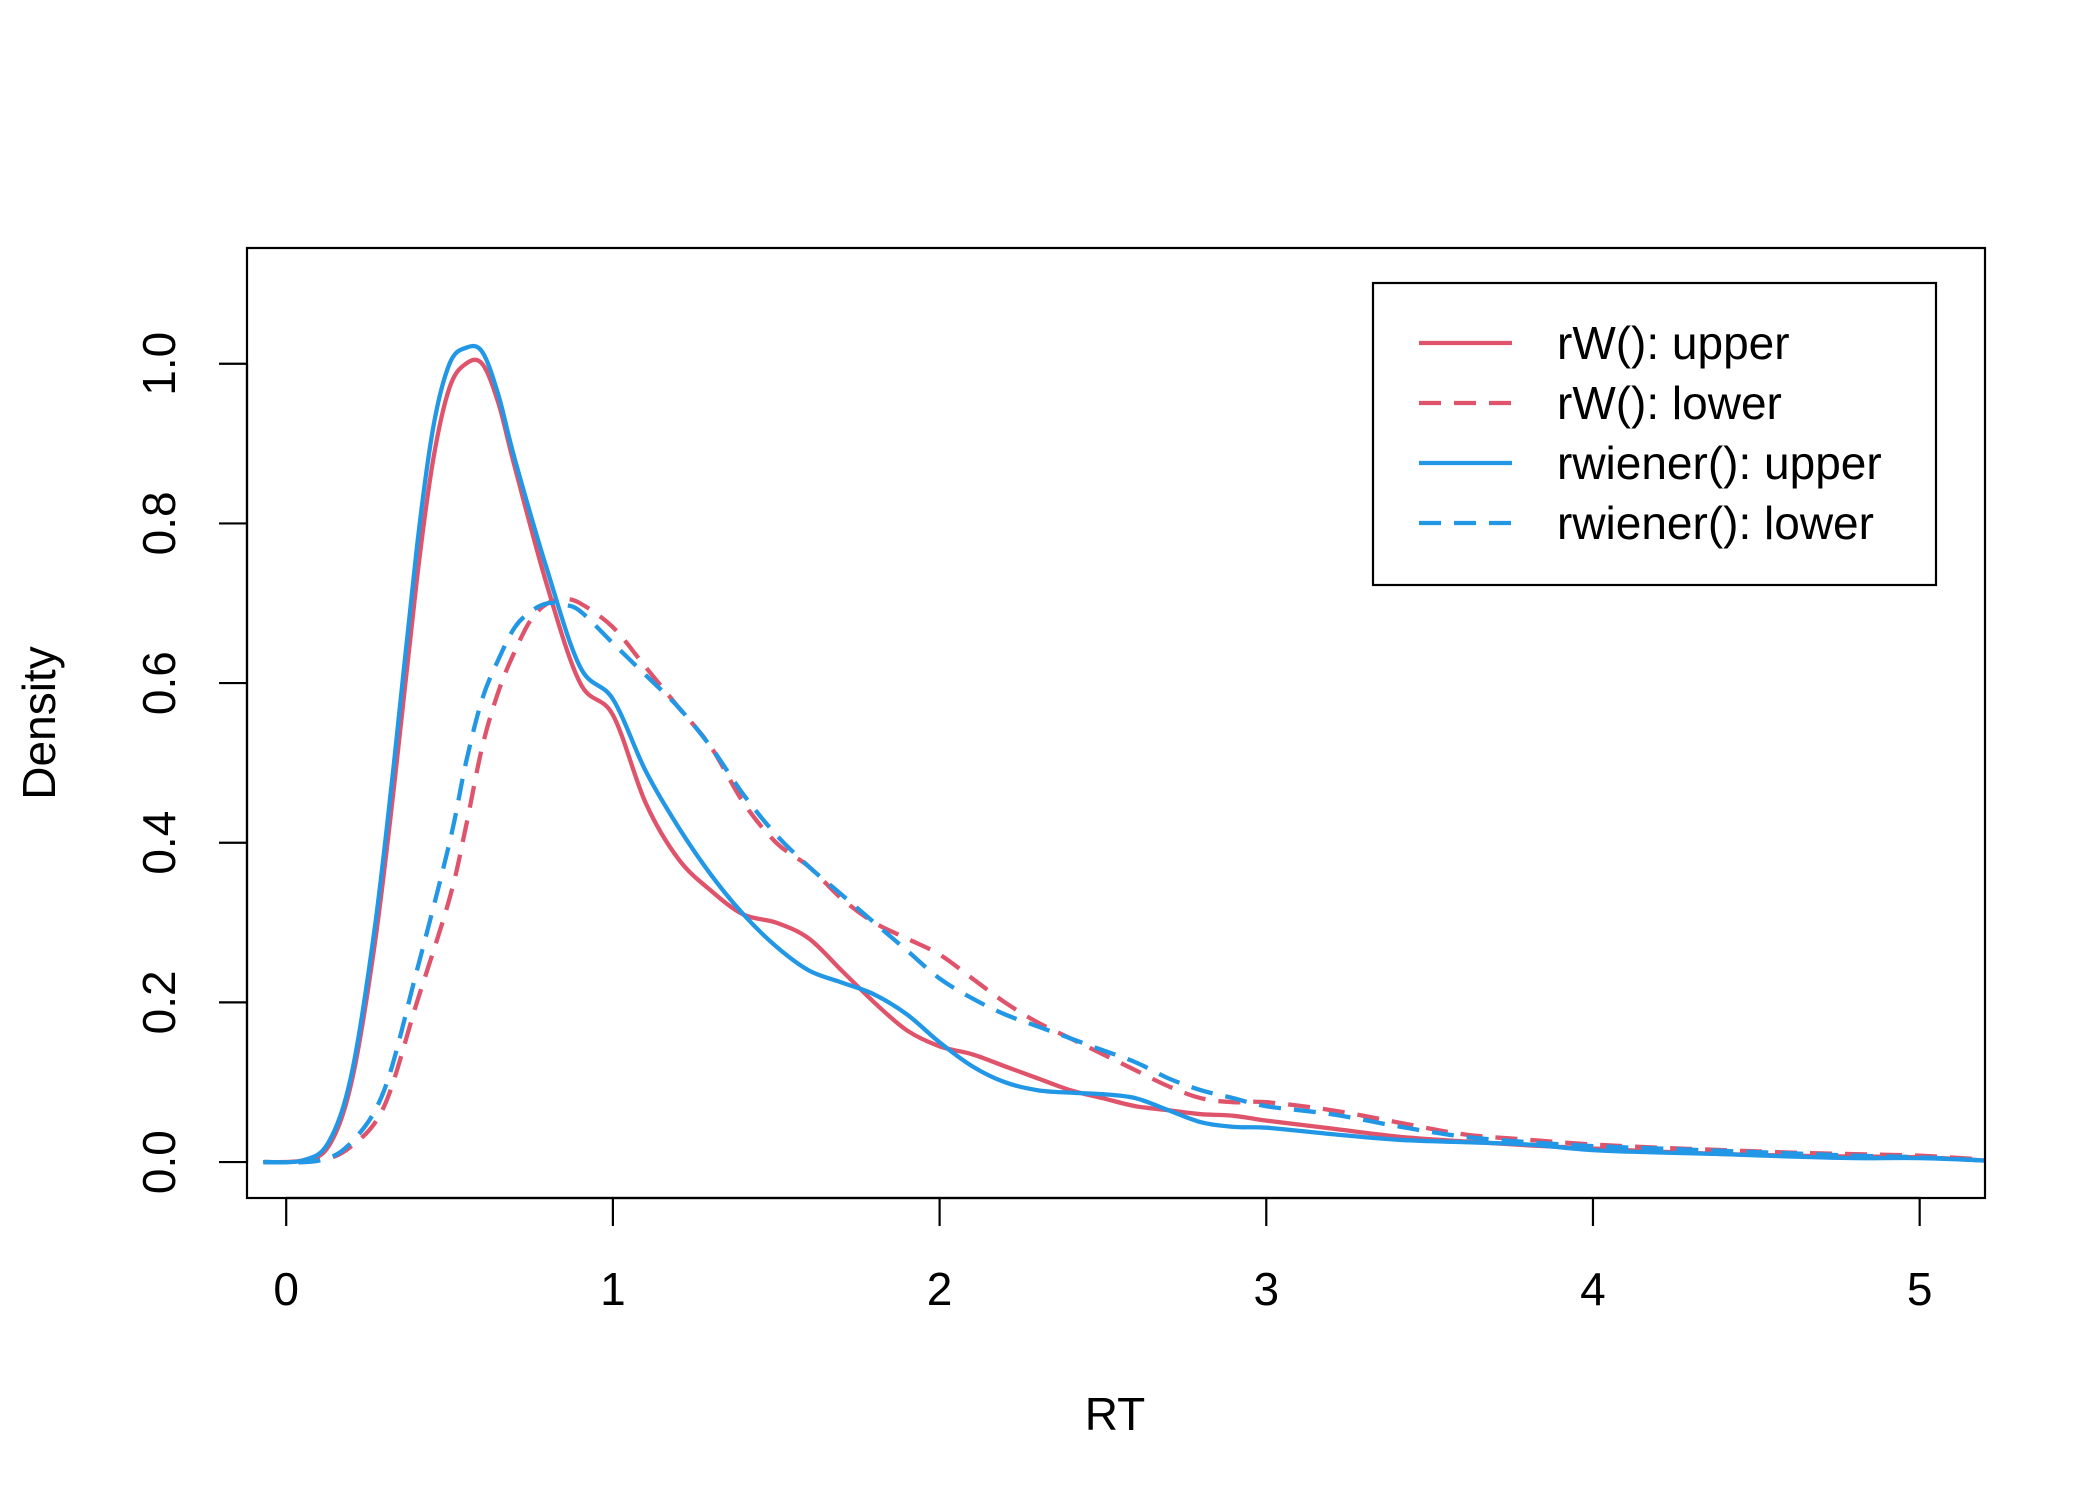  What do you see at coordinates (1115, 1414) in the screenshot?
I see `x-axis-label: RT` at bounding box center [1115, 1414].